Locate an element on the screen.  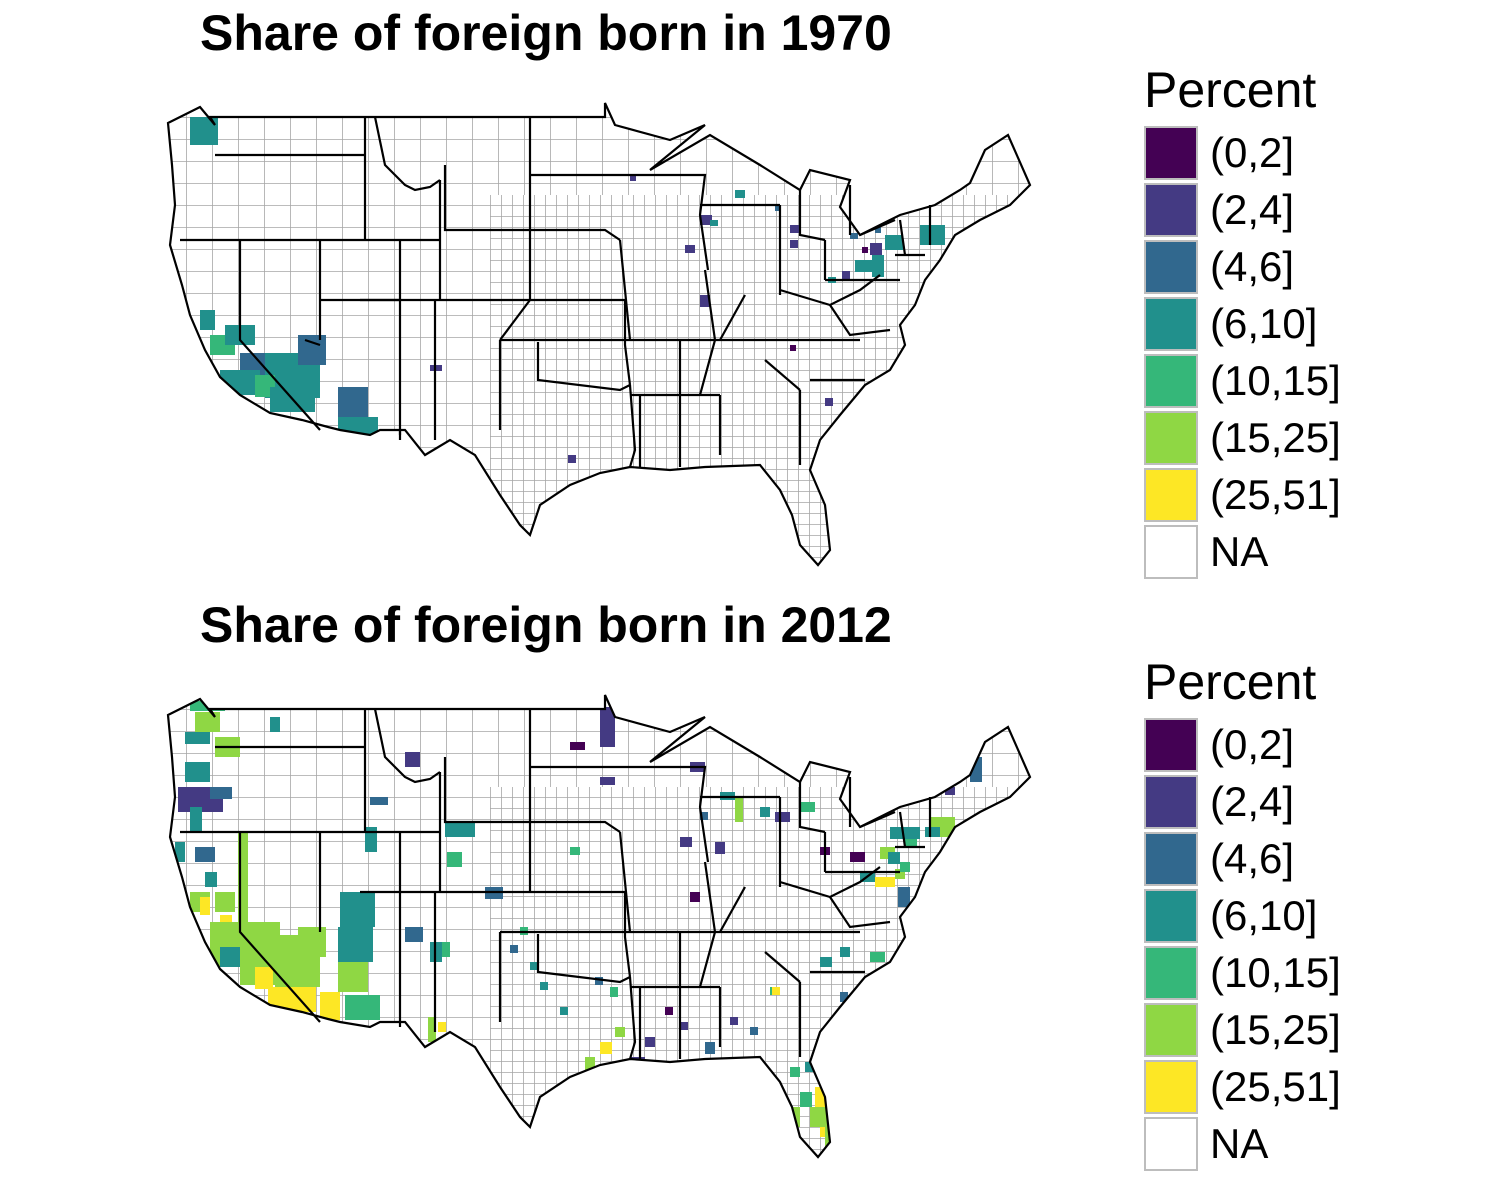
map-title-2012: Share of foreign born in 2012 is located at coordinates (546, 625).